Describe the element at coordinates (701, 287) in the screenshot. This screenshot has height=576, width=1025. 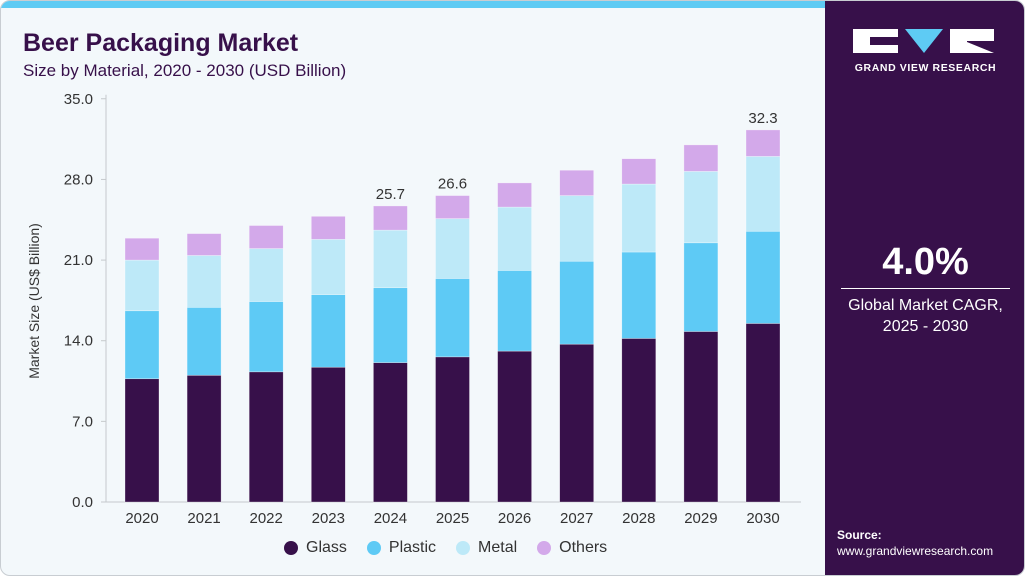
I see `bar-segment-plastic-2029` at that location.